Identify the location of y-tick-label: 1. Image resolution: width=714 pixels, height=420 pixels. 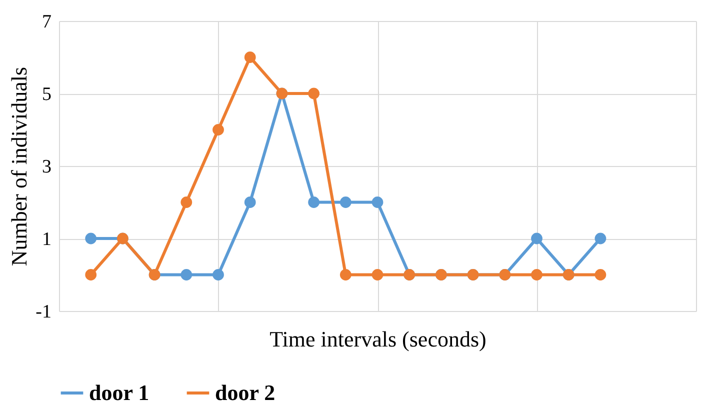
(47, 239).